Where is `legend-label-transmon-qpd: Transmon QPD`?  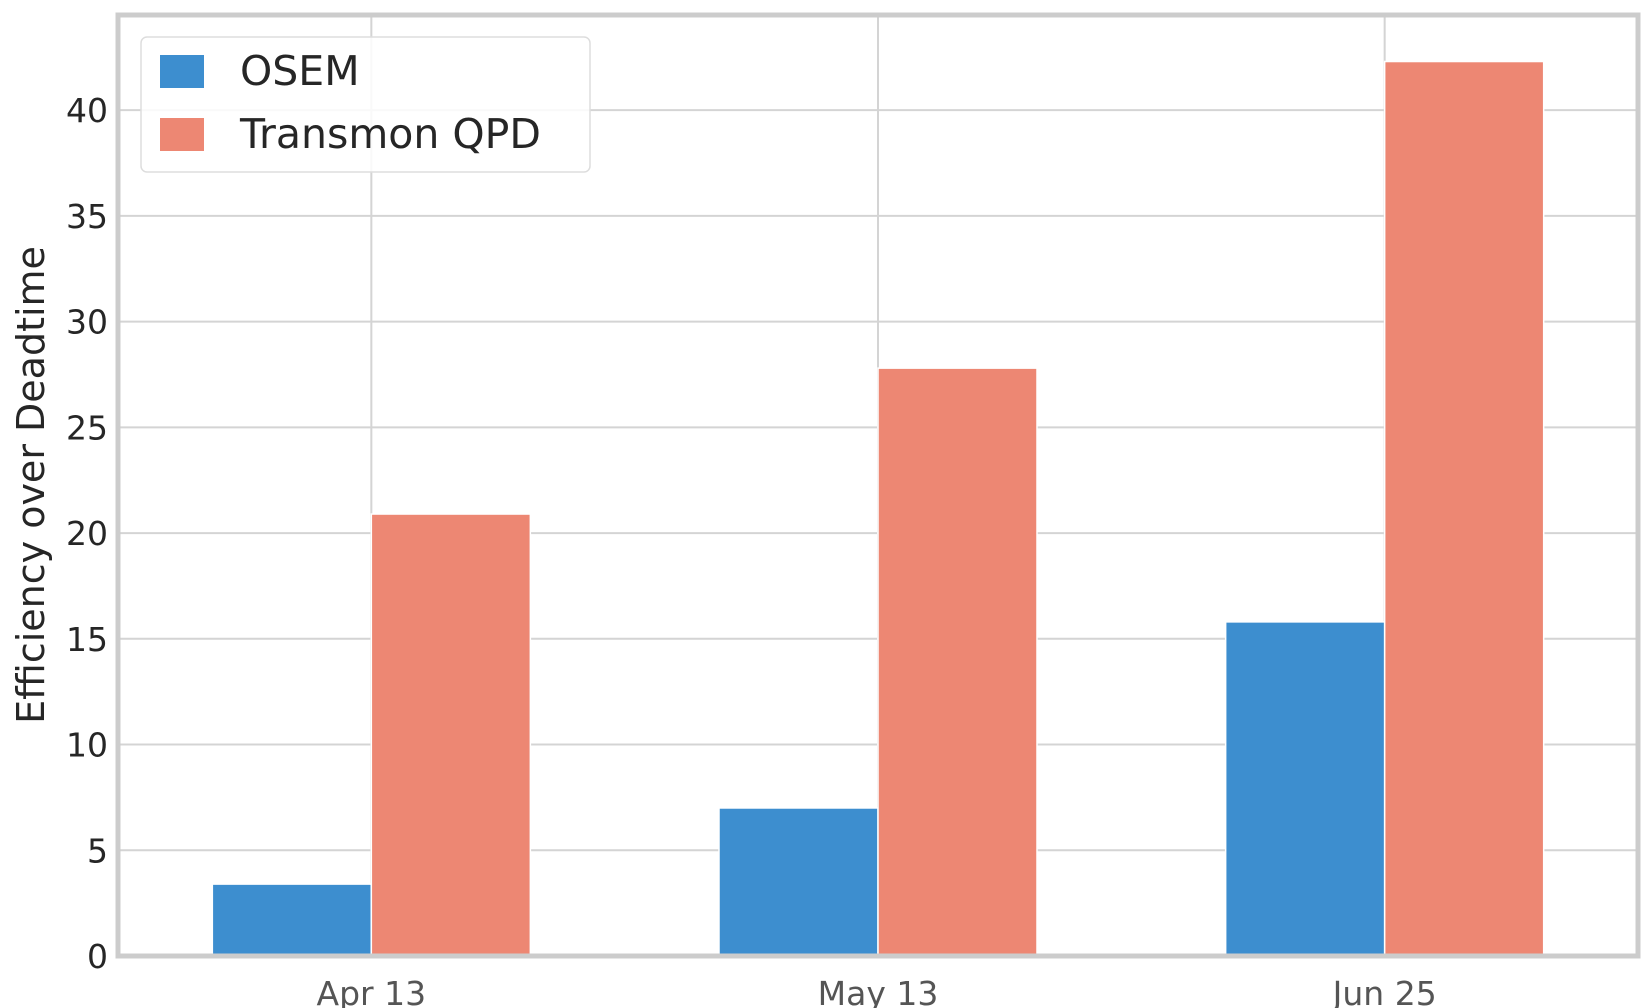 legend-label-transmon-qpd: Transmon QPD is located at coordinates (390, 134).